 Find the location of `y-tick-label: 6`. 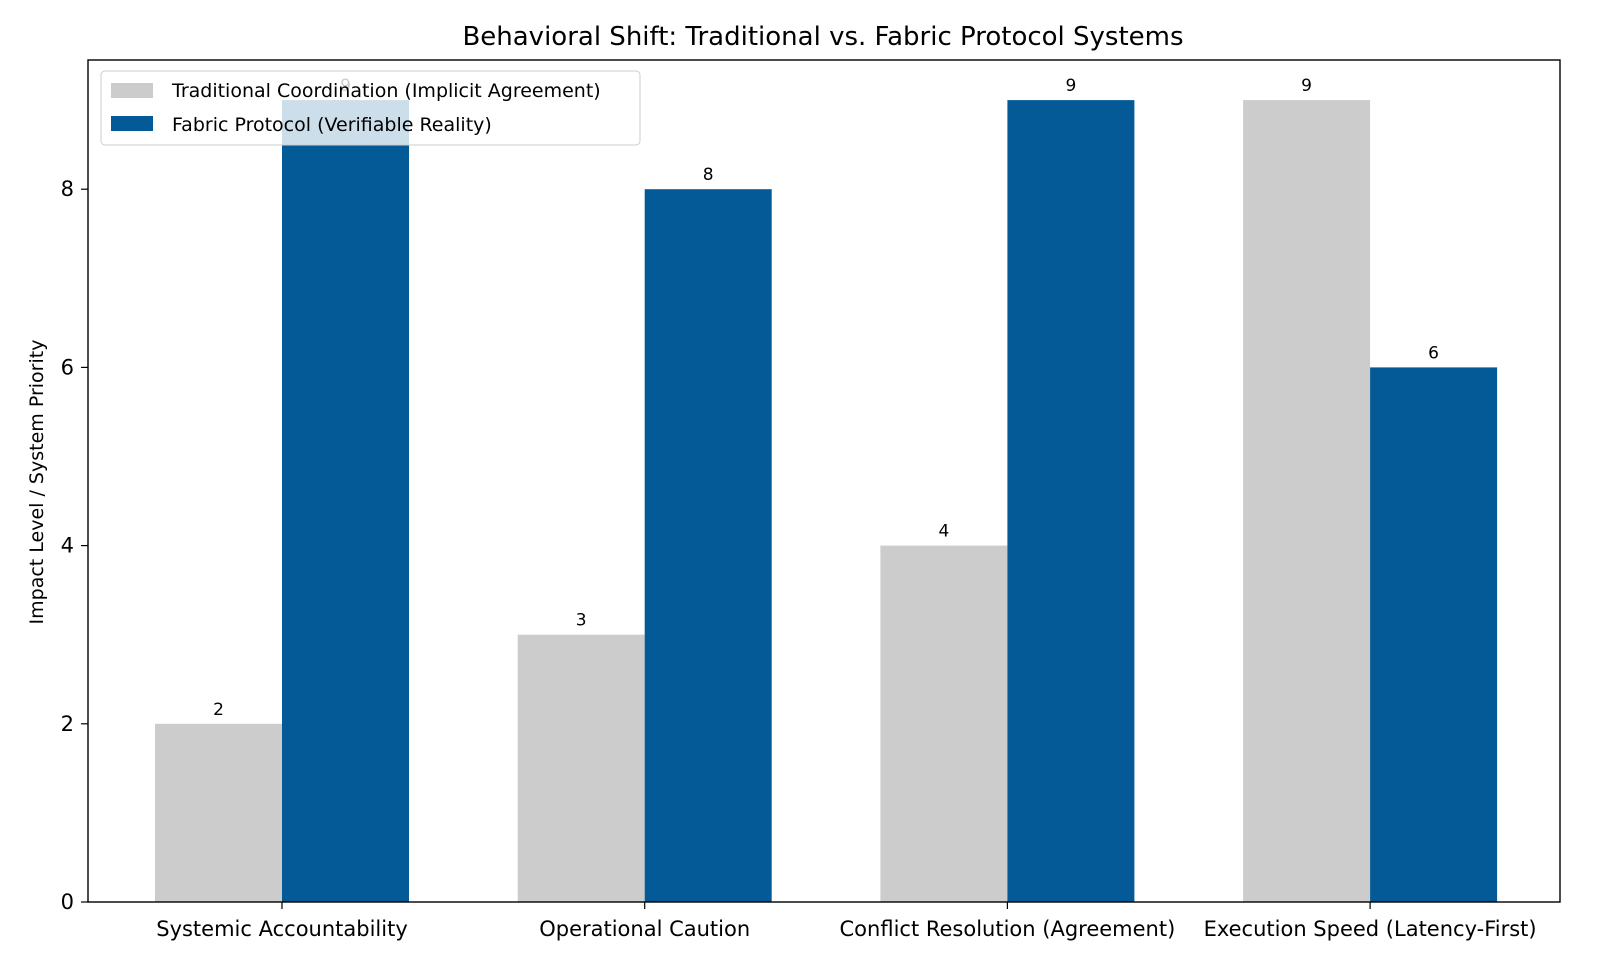

y-tick-label: 6 is located at coordinates (67, 367).